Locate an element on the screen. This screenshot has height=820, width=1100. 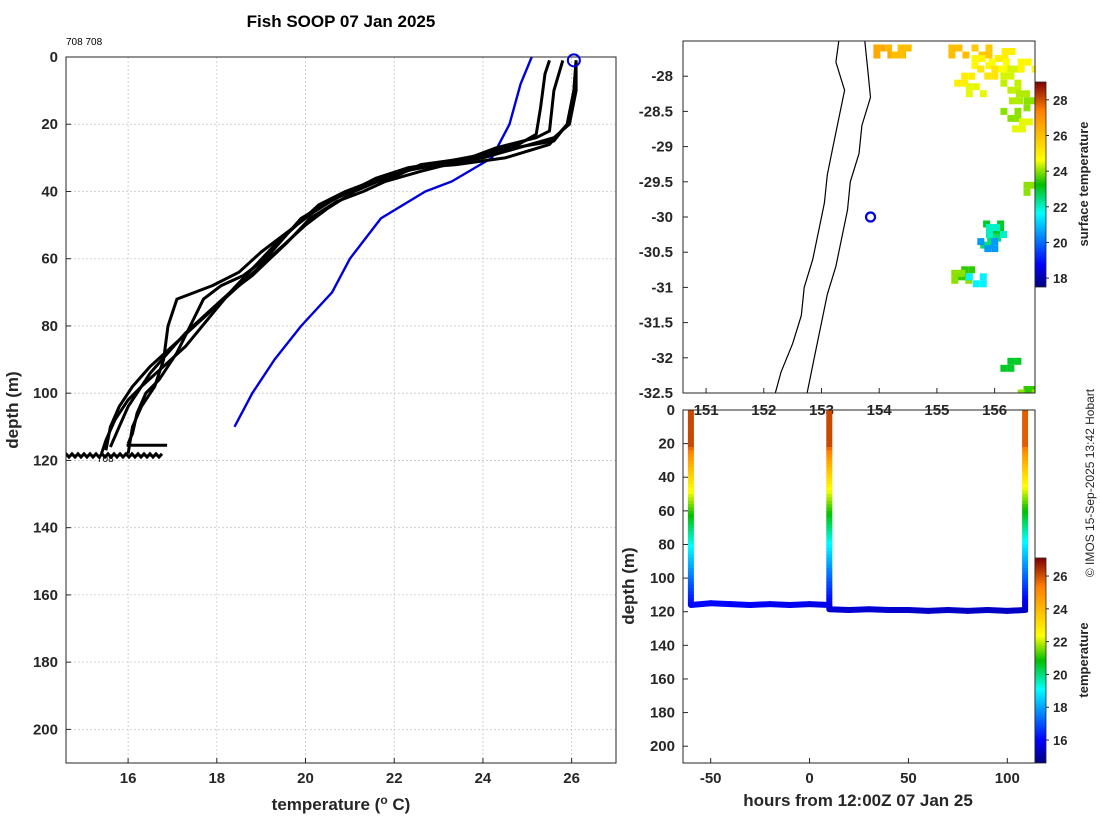
depth-time-x-label: hours from 12:00Z 07 Jan 25 is located at coordinates (858, 800).